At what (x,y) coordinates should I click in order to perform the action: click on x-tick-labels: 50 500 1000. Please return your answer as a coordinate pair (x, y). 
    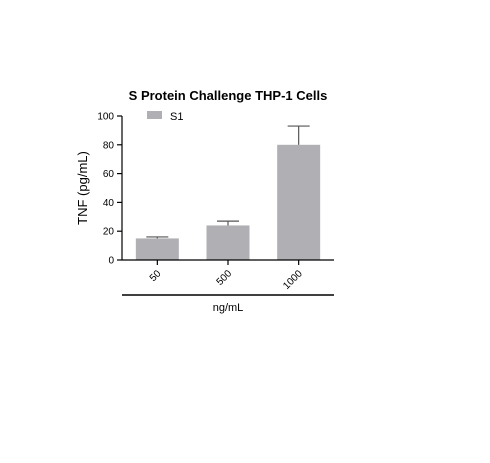
    Looking at the image, I should click on (226, 276).